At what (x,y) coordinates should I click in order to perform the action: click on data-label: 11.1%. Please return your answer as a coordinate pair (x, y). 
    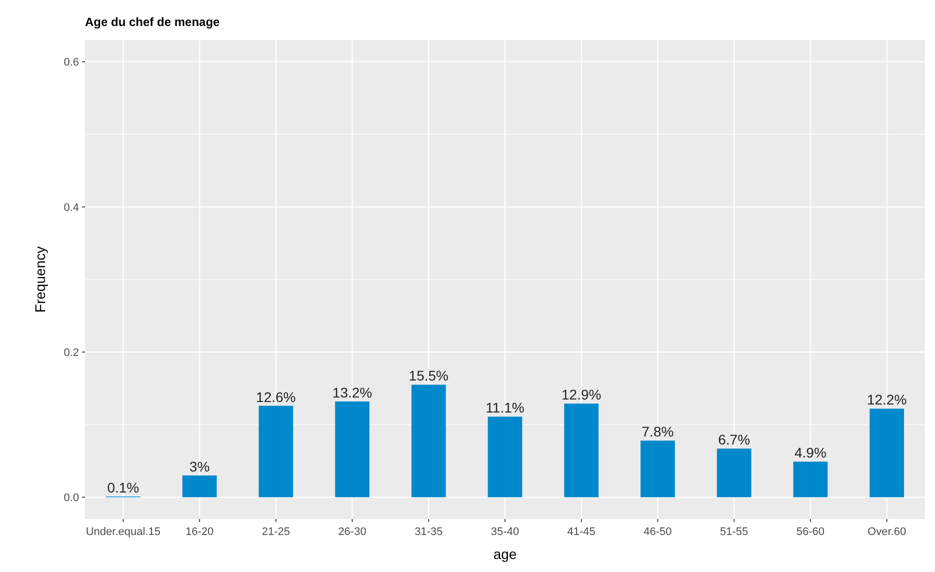
    Looking at the image, I should click on (505, 408).